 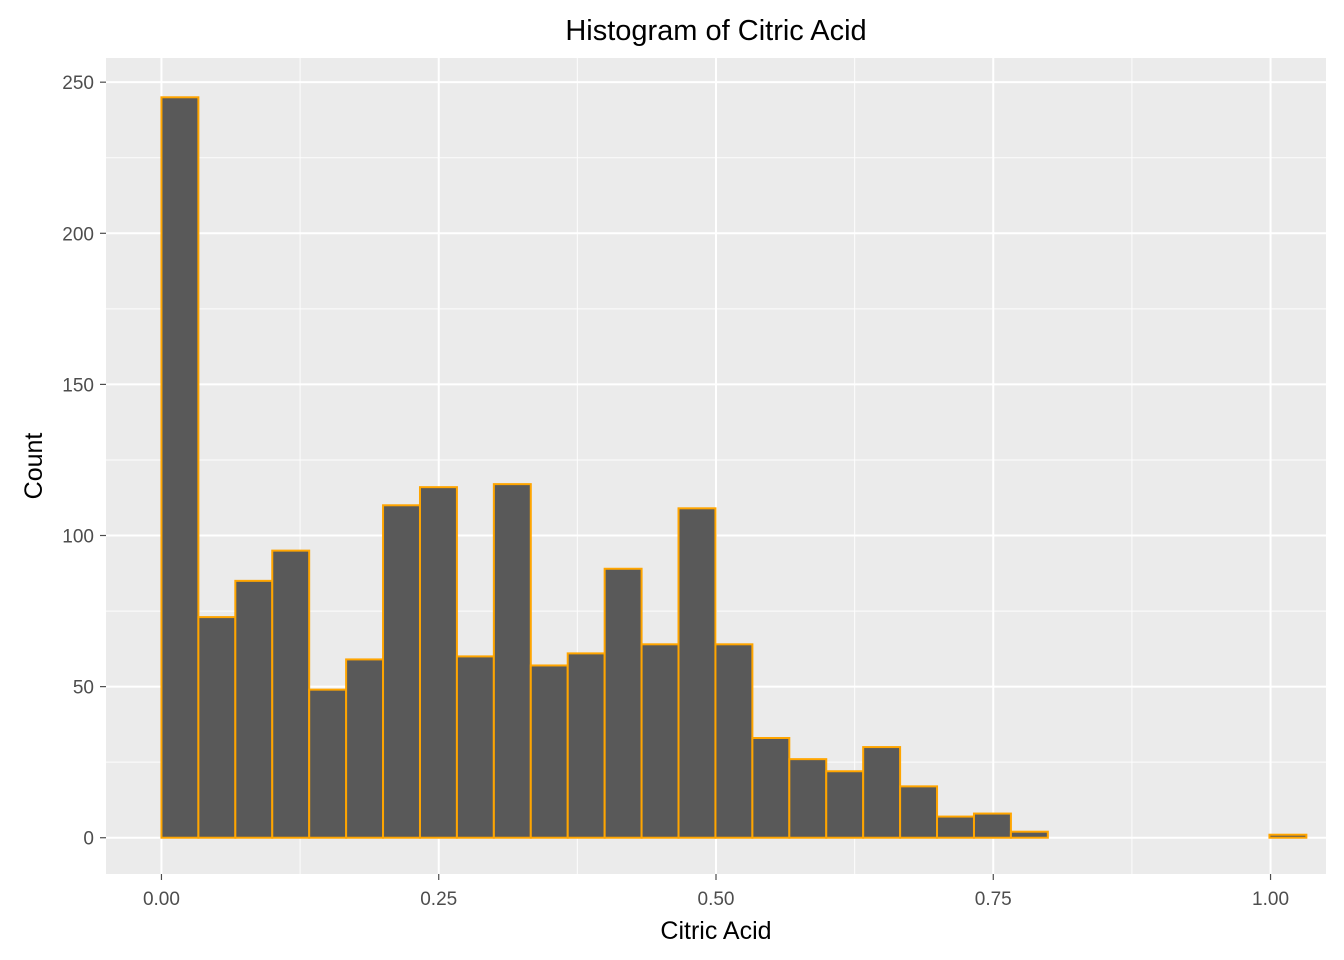 I want to click on chart-title: Histogram of Citric Acid, so click(x=715, y=31).